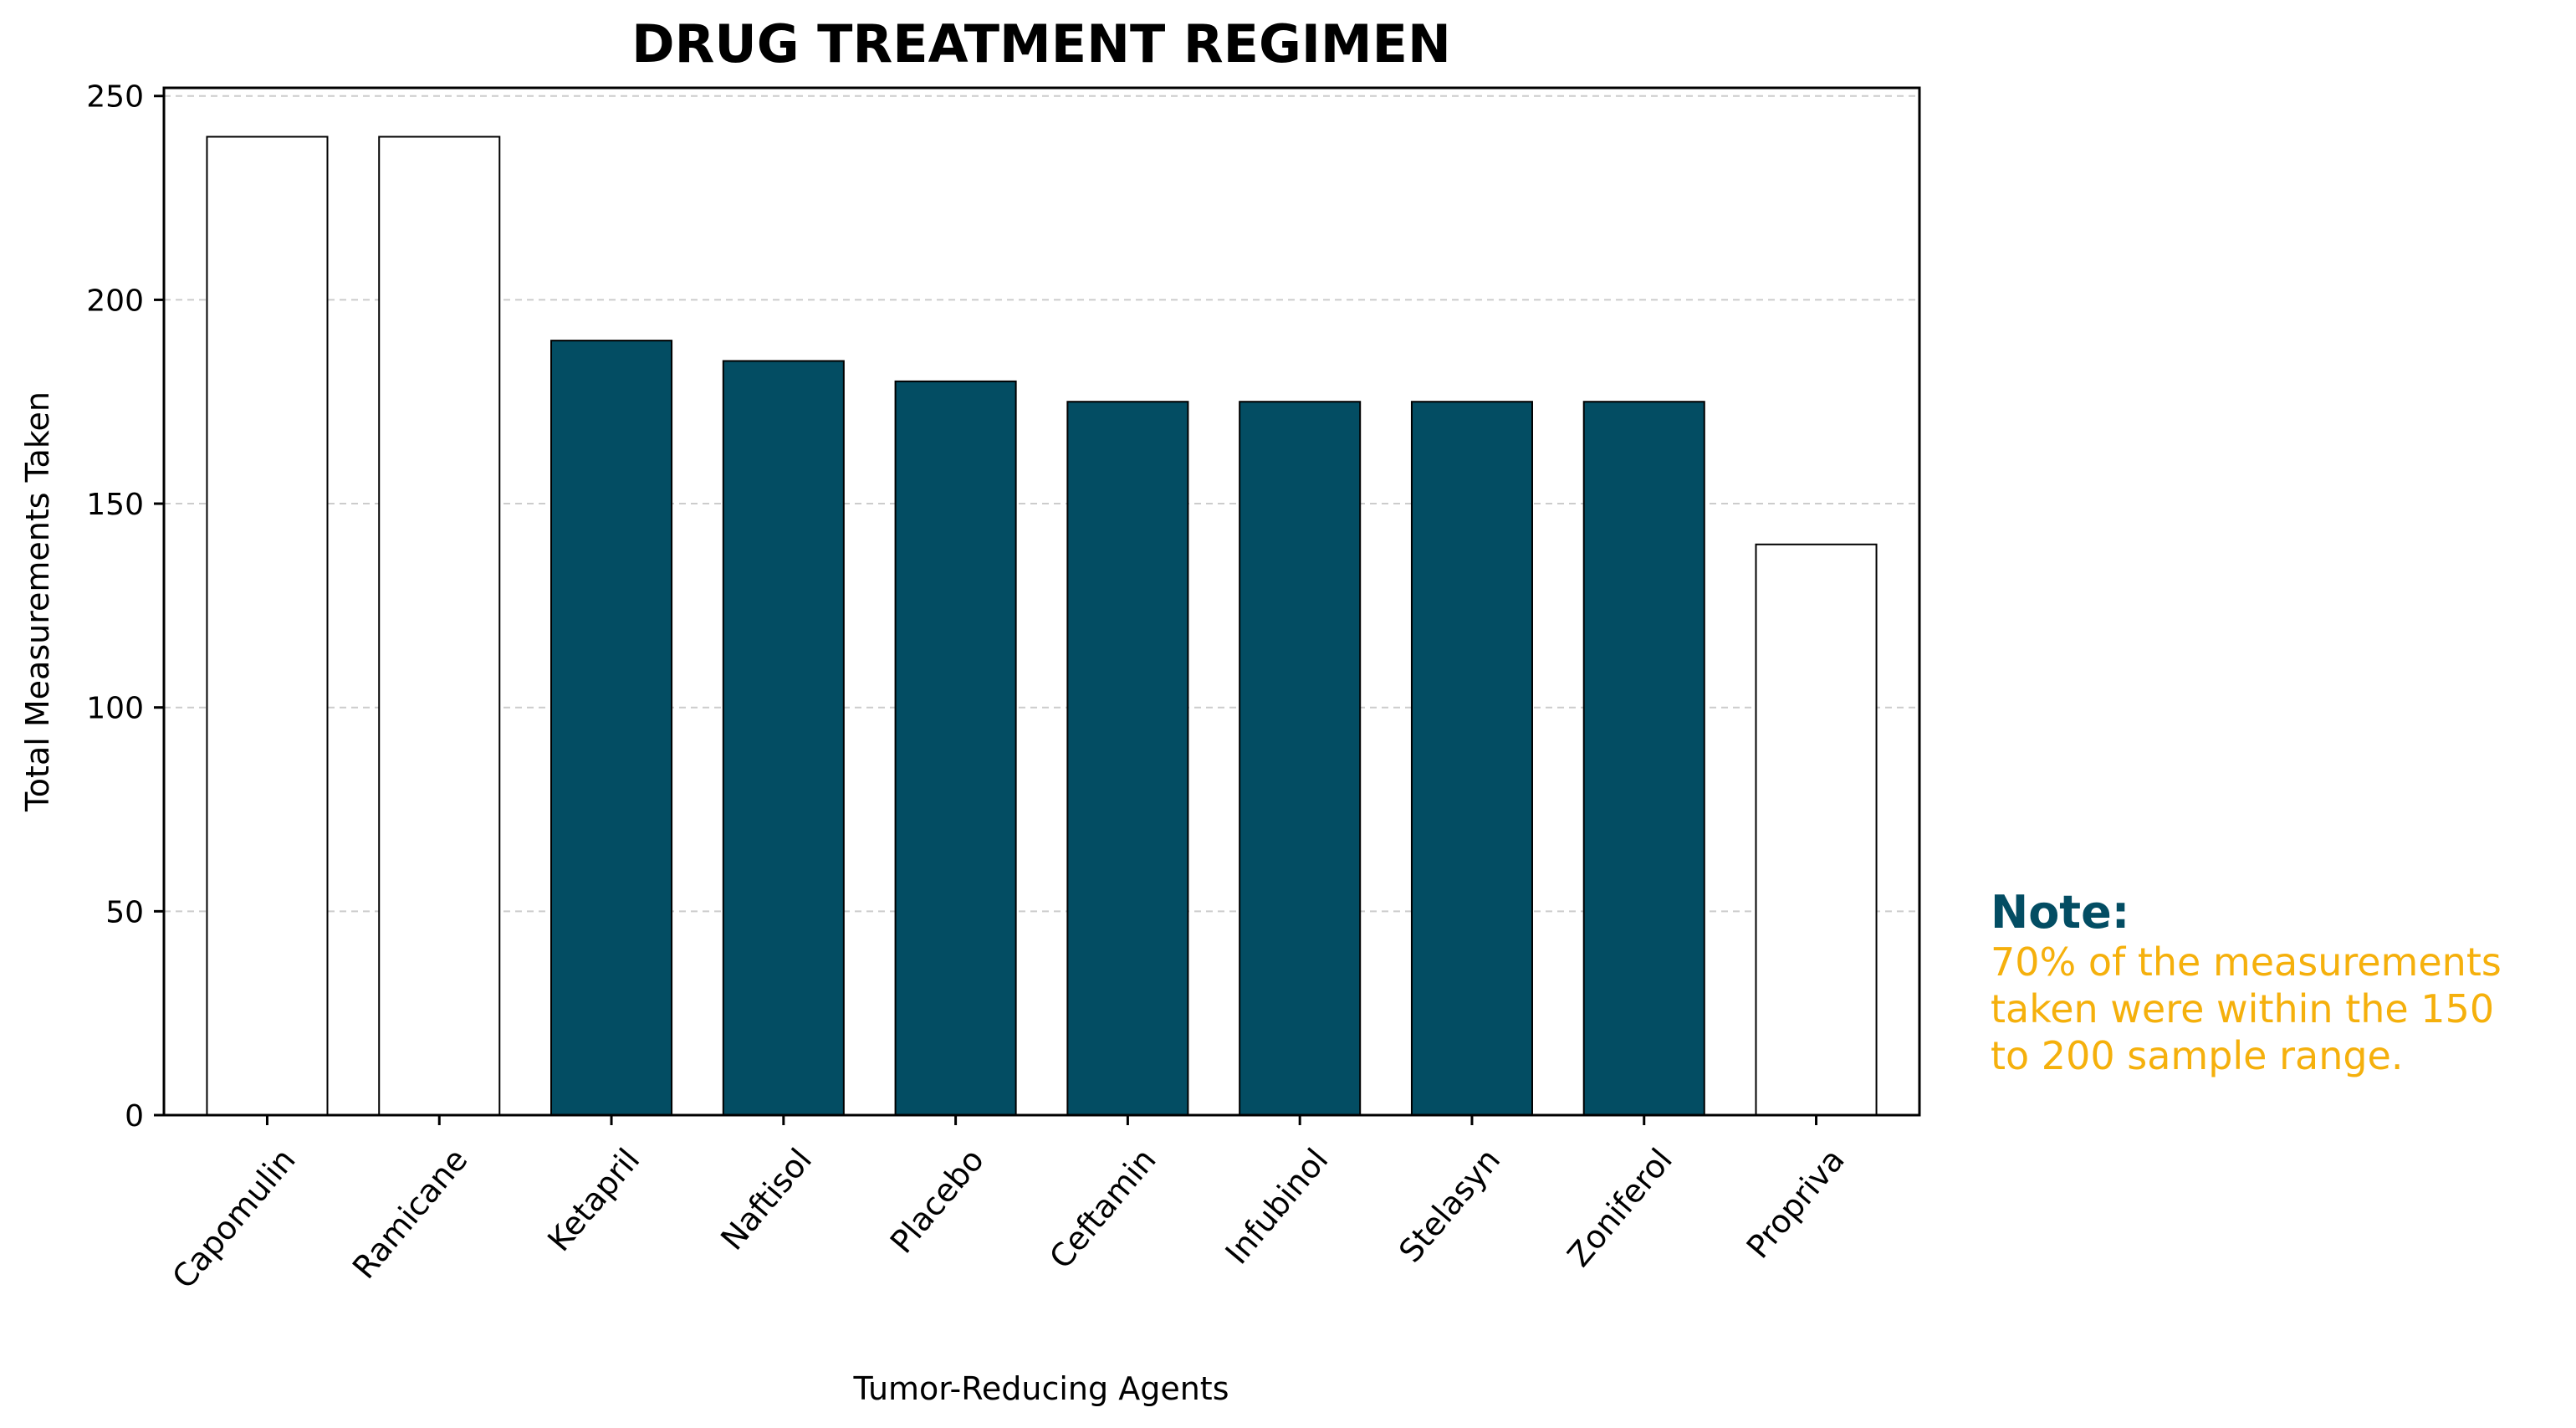  What do you see at coordinates (37, 602) in the screenshot?
I see `y-axis-label: Total Measurements Taken` at bounding box center [37, 602].